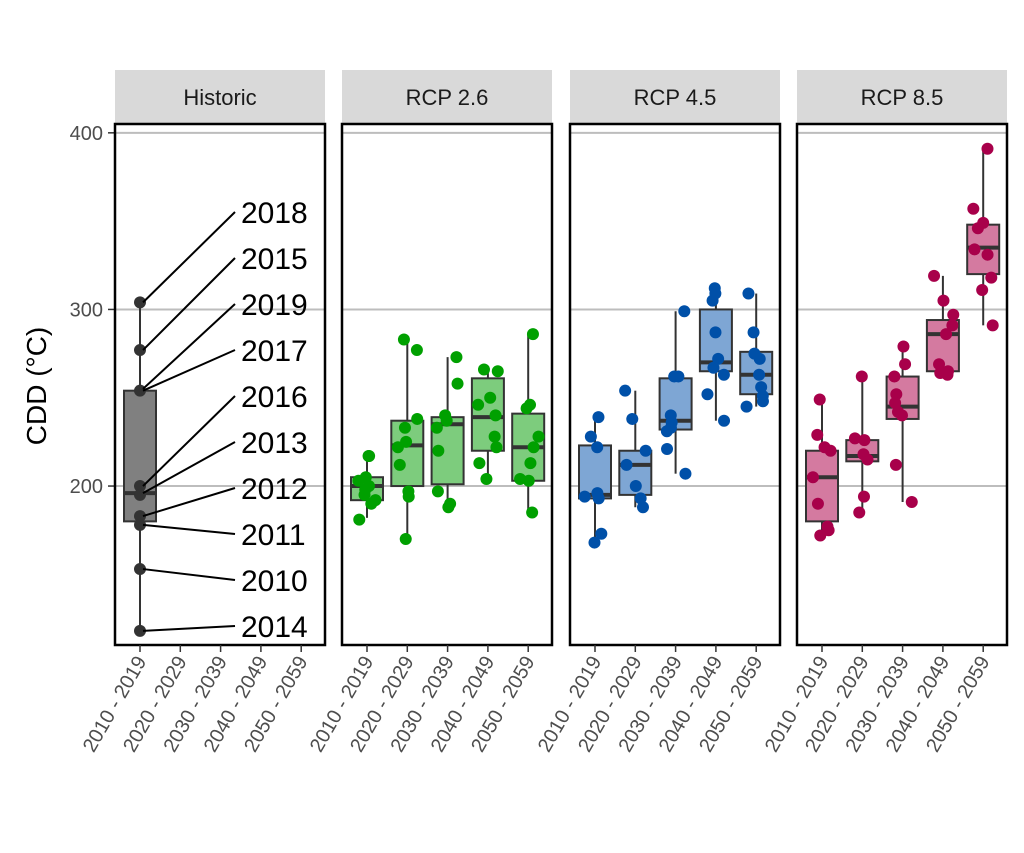 The image size is (1024, 853). Describe the element at coordinates (274, 305) in the screenshot. I see `point-year-label: 2019` at that location.